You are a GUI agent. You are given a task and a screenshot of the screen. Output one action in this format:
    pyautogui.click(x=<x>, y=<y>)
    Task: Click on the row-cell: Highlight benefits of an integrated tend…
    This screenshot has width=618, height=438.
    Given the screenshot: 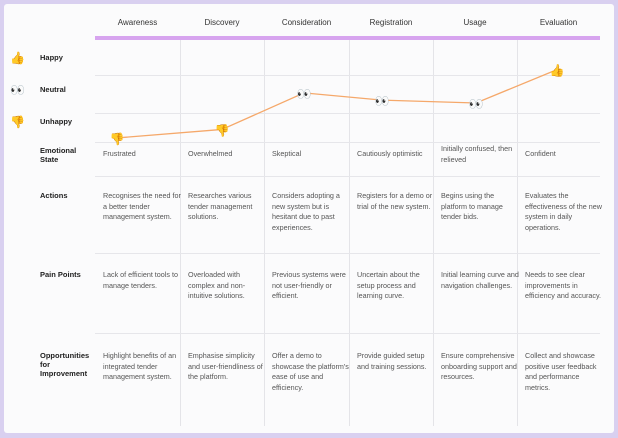 What is the action you would take?
    pyautogui.click(x=140, y=366)
    